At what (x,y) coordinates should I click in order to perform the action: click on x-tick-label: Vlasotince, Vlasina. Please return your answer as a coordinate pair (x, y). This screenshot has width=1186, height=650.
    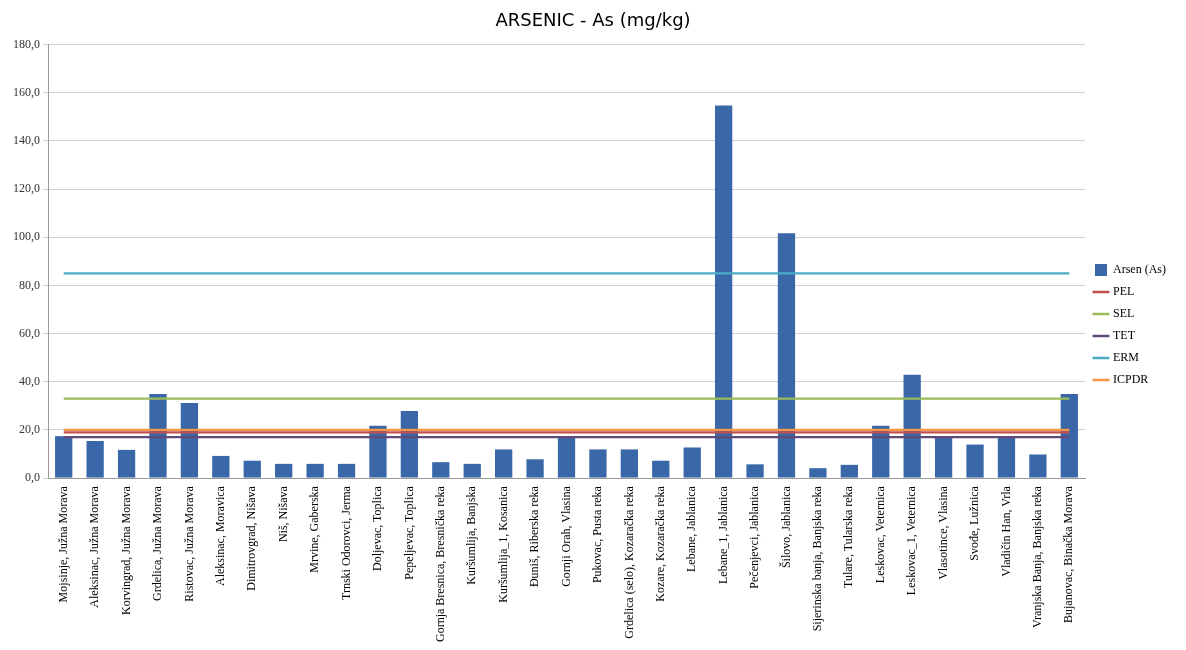
    Looking at the image, I should click on (942, 532).